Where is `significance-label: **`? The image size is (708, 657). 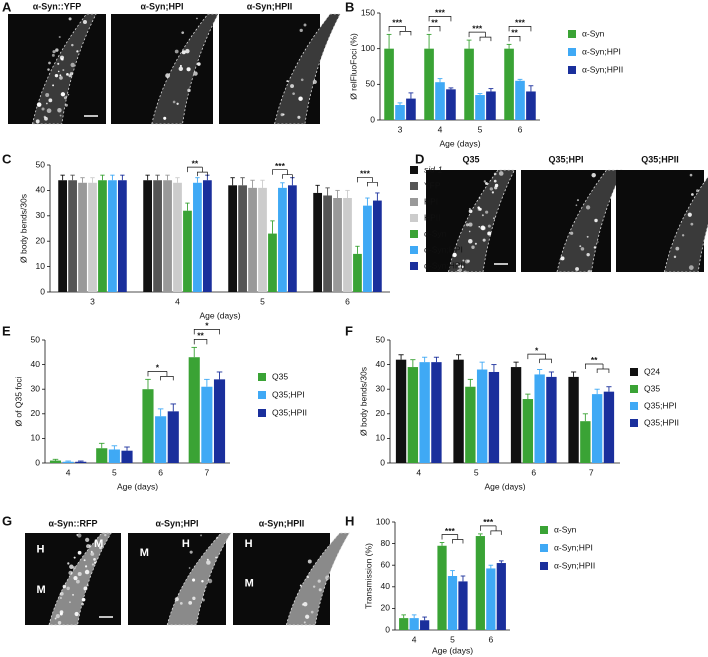 significance-label: ** is located at coordinates (434, 23).